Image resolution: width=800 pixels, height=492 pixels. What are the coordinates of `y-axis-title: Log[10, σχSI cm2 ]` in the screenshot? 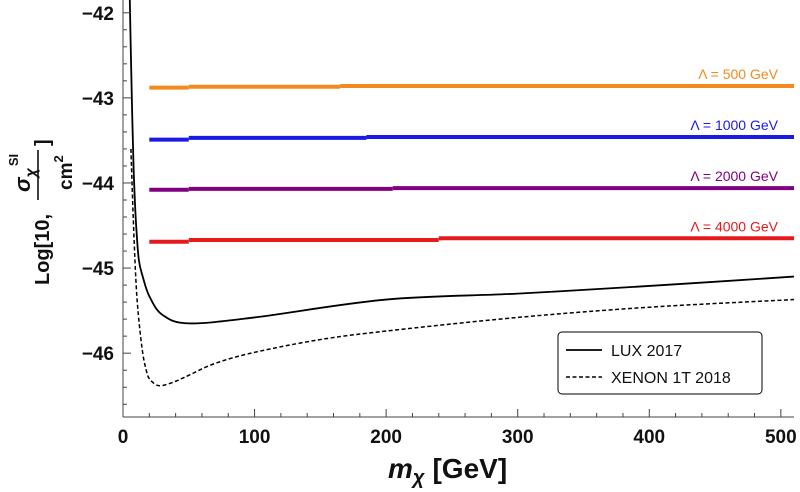 It's located at (41, 212).